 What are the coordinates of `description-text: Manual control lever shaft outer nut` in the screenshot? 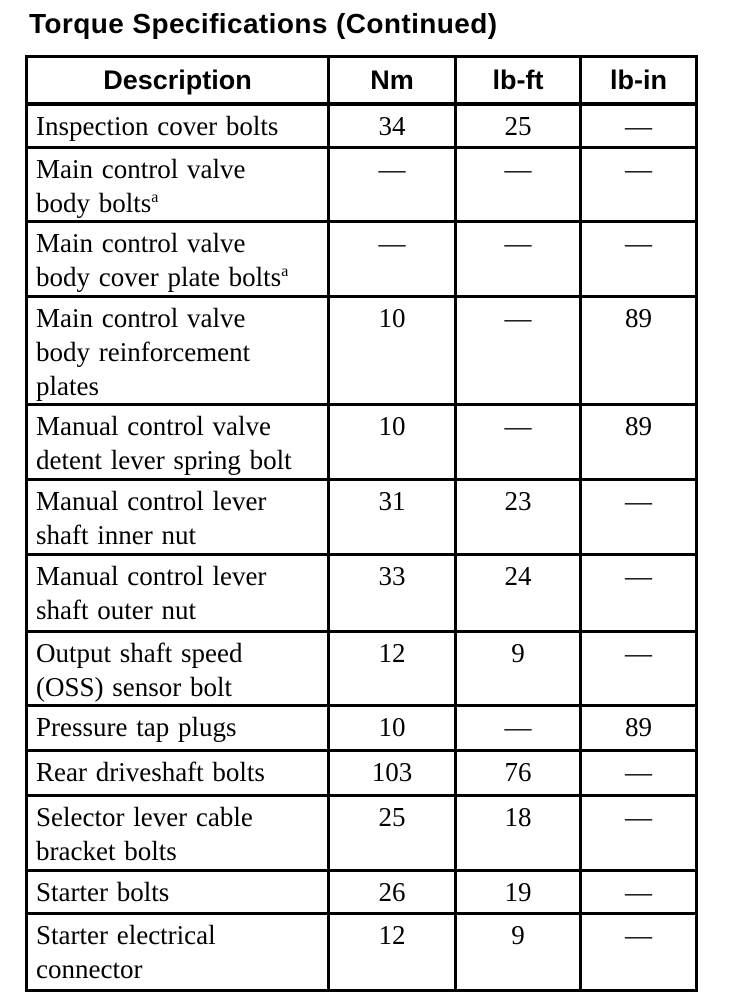 It's located at (151, 592).